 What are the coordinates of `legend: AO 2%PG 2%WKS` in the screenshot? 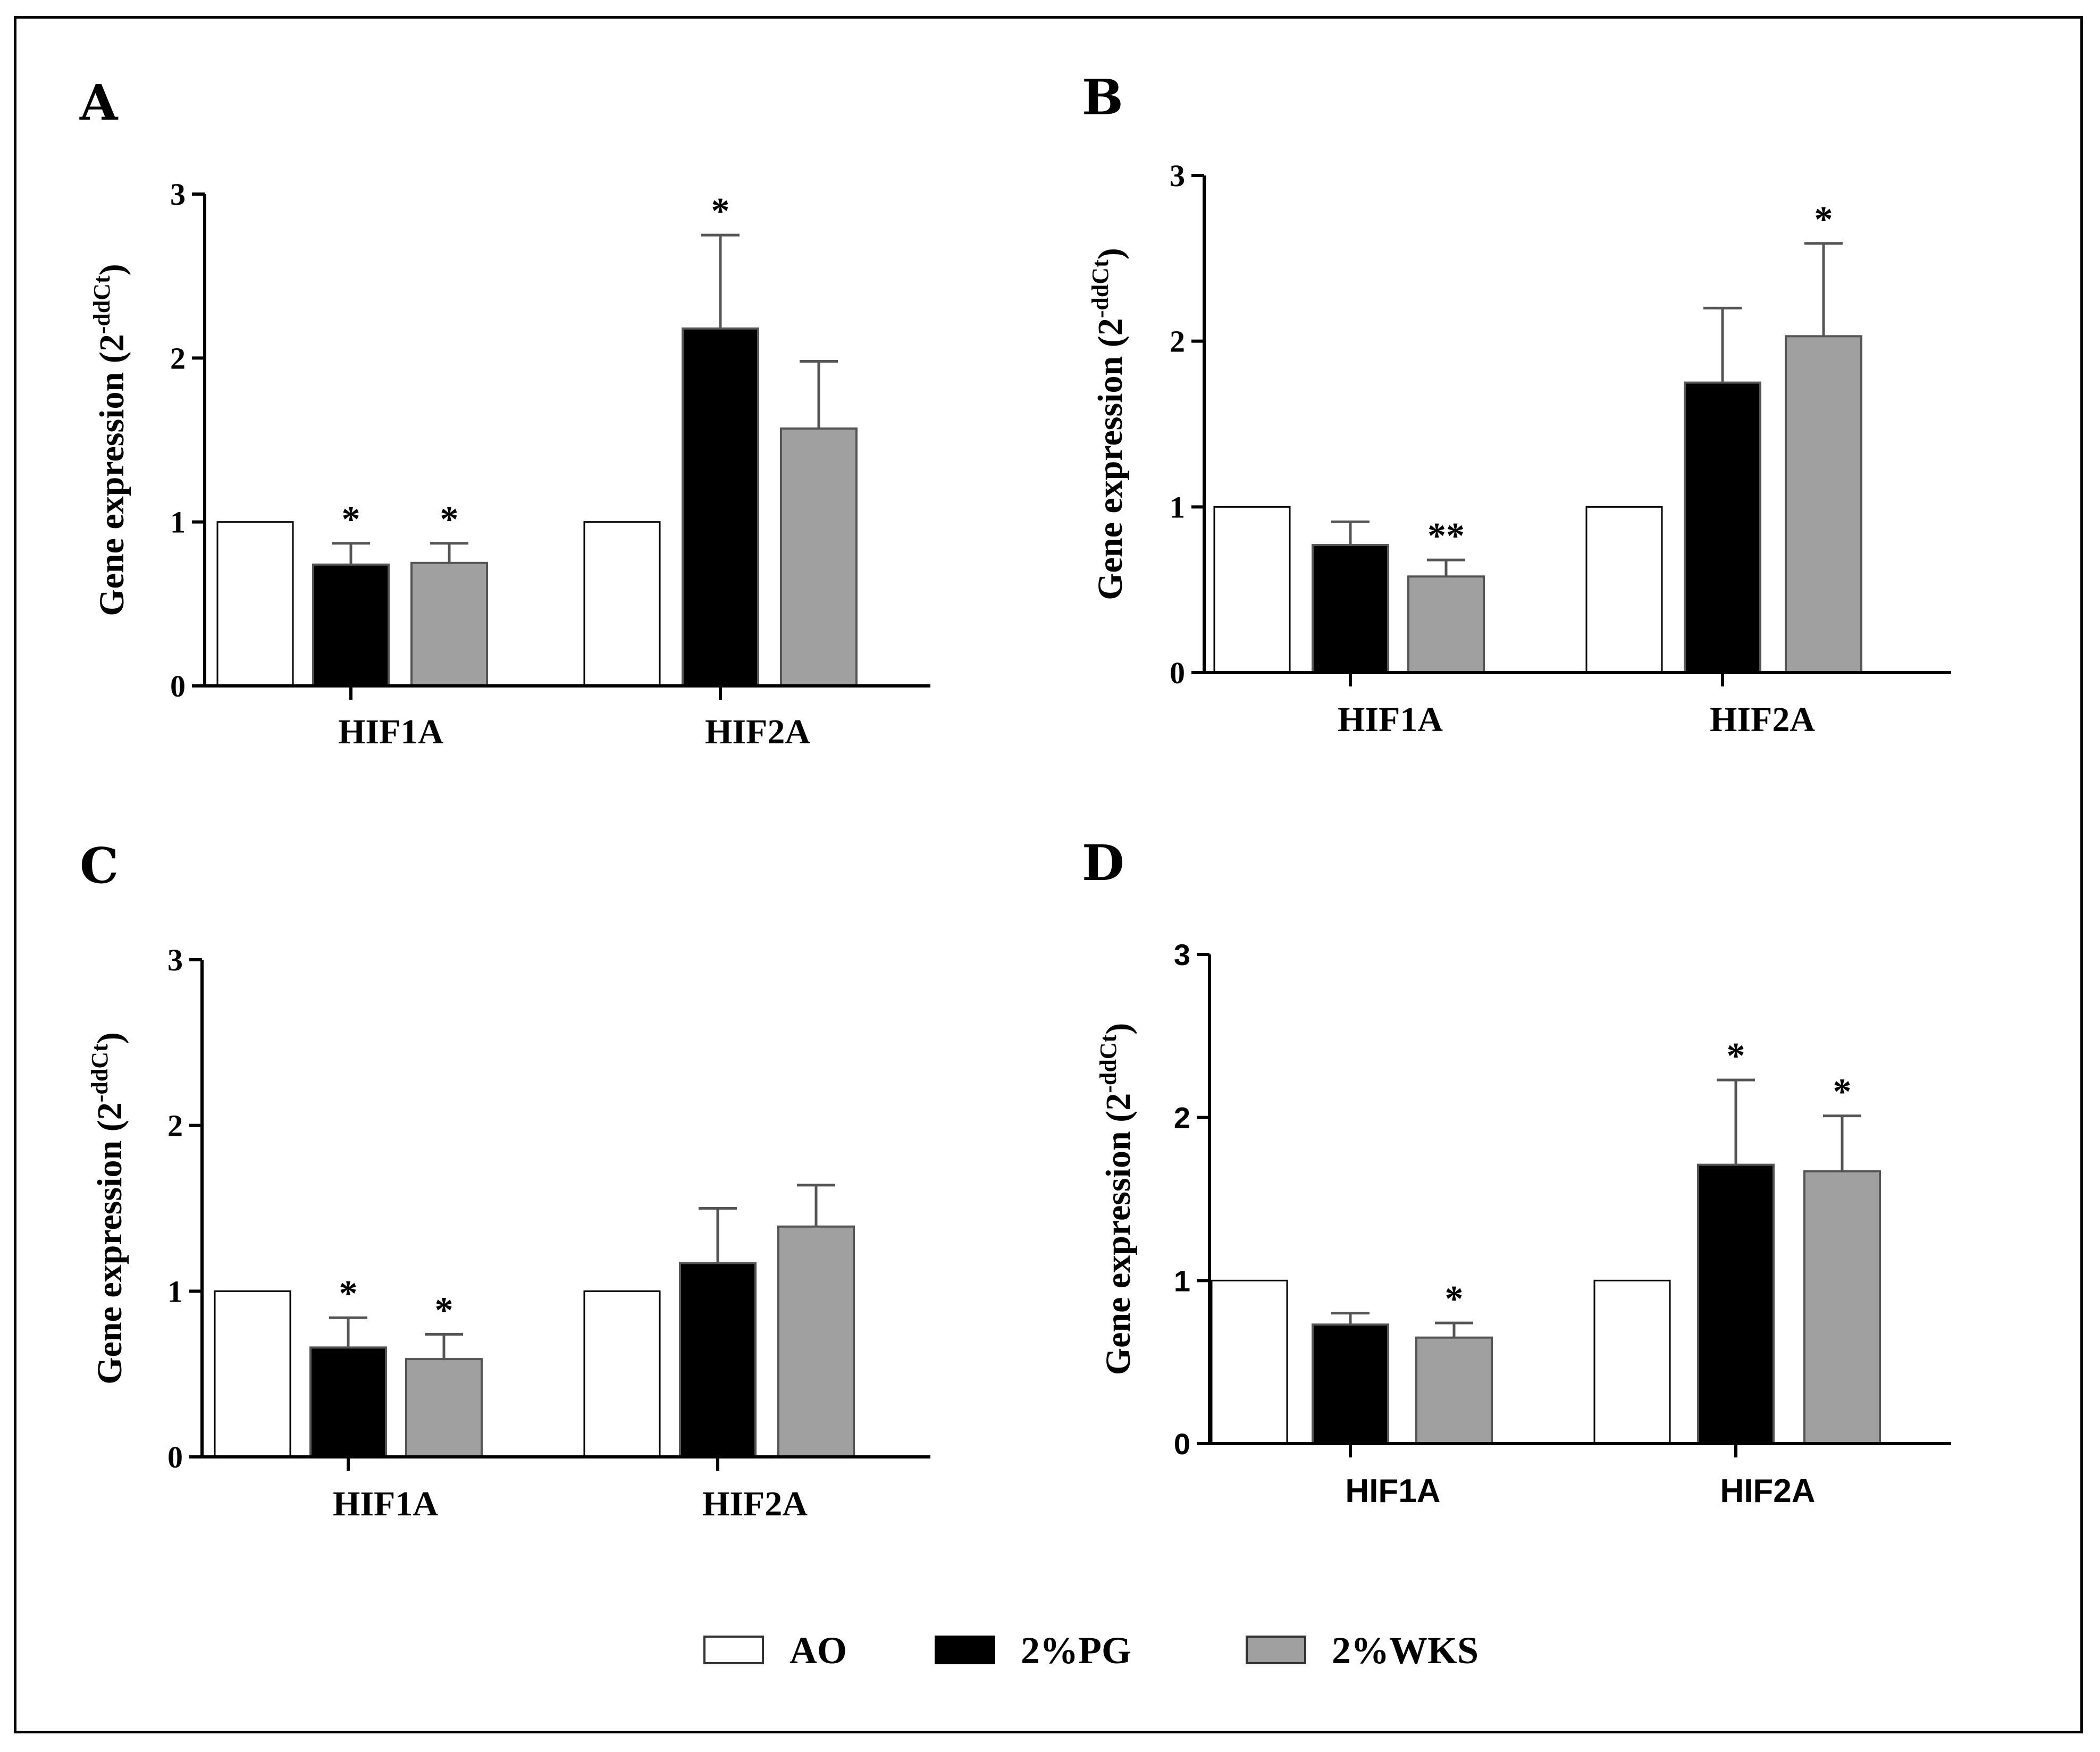 It's located at (1091, 1650).